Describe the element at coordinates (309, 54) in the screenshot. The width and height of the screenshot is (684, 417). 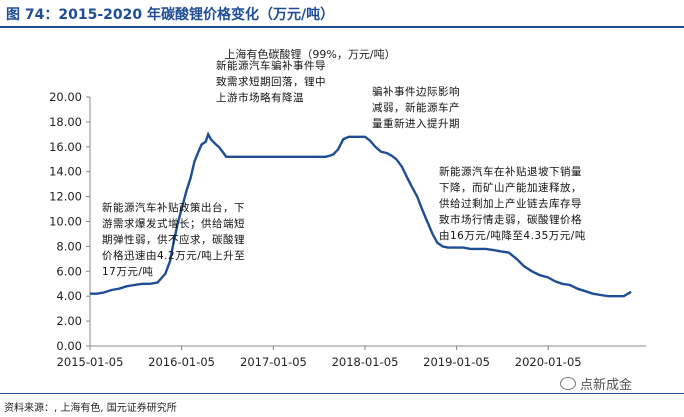
I see `chart-title: 上海有色碳酸锂（99%，万元/吨）` at that location.